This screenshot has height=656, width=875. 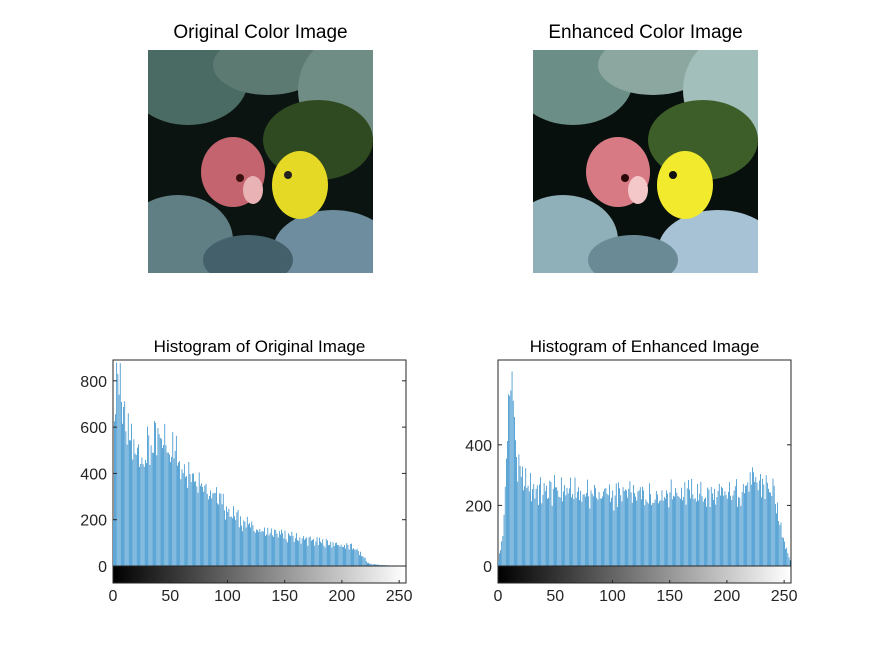 What do you see at coordinates (727, 596) in the screenshot?
I see `x-tick-label: 200` at bounding box center [727, 596].